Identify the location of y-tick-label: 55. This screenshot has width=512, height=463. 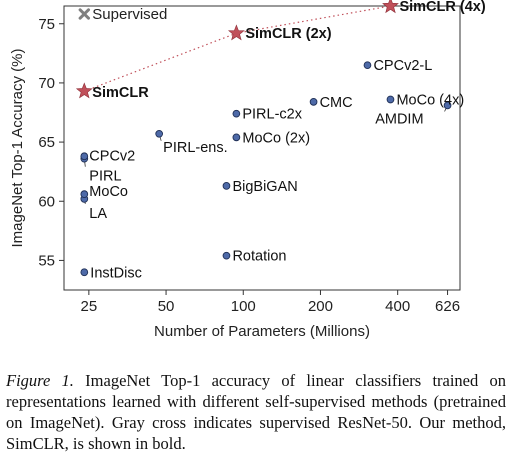
(46, 260).